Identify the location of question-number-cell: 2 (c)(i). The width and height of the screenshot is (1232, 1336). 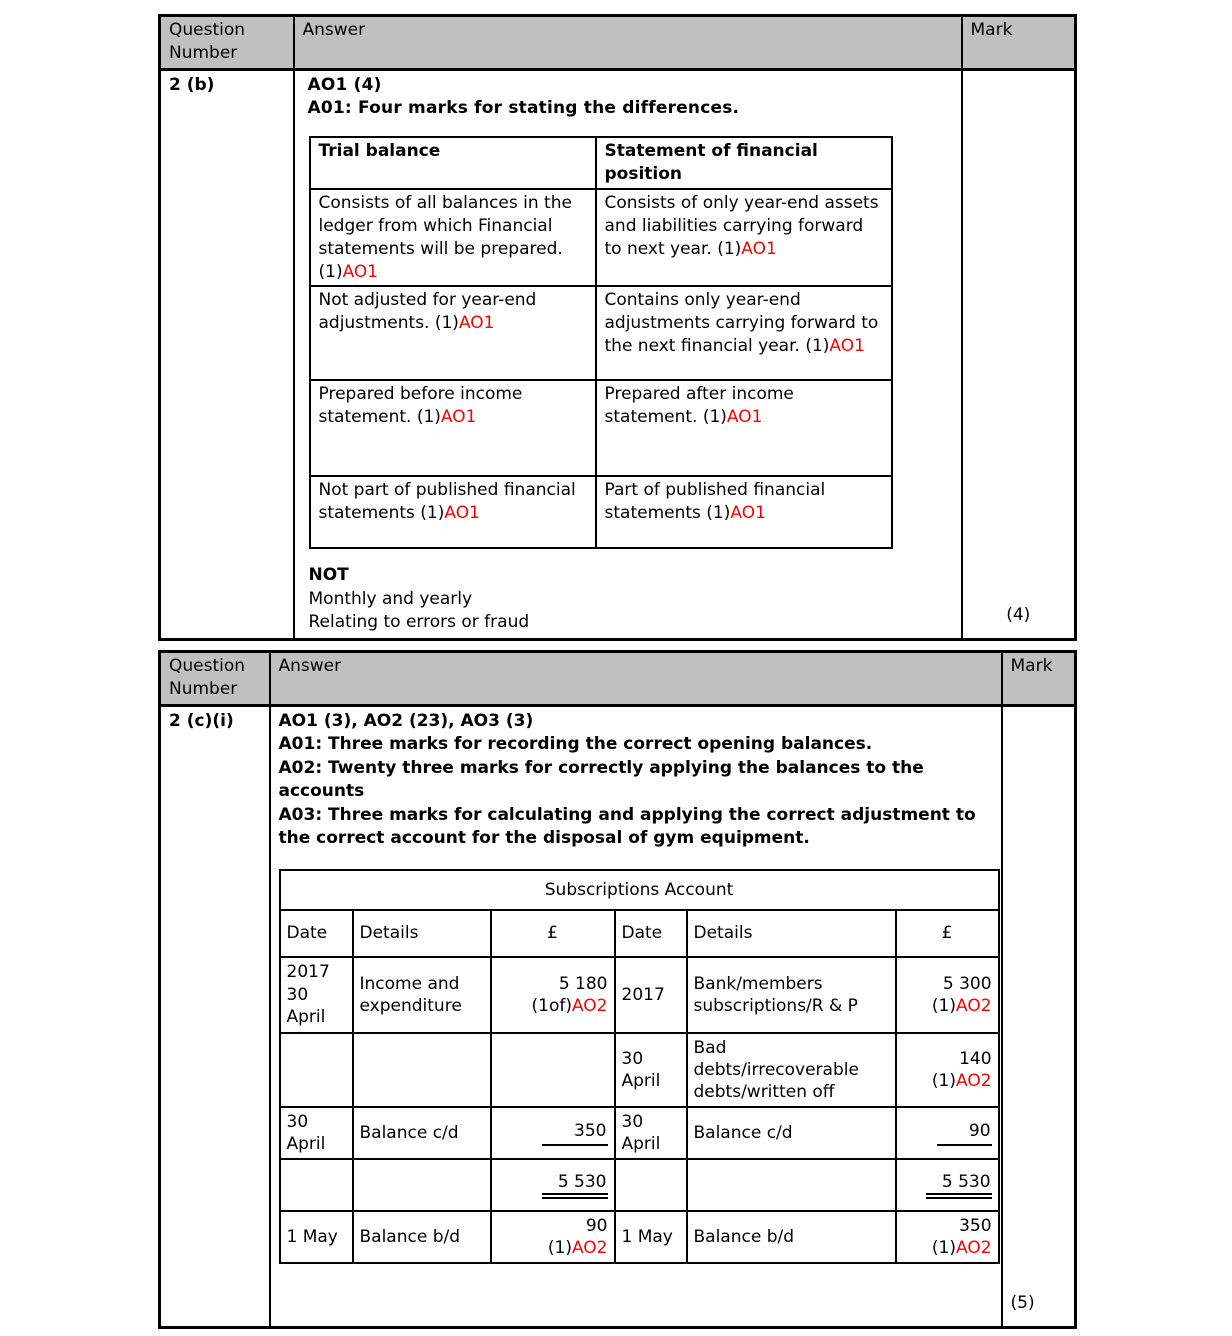
(214, 1016).